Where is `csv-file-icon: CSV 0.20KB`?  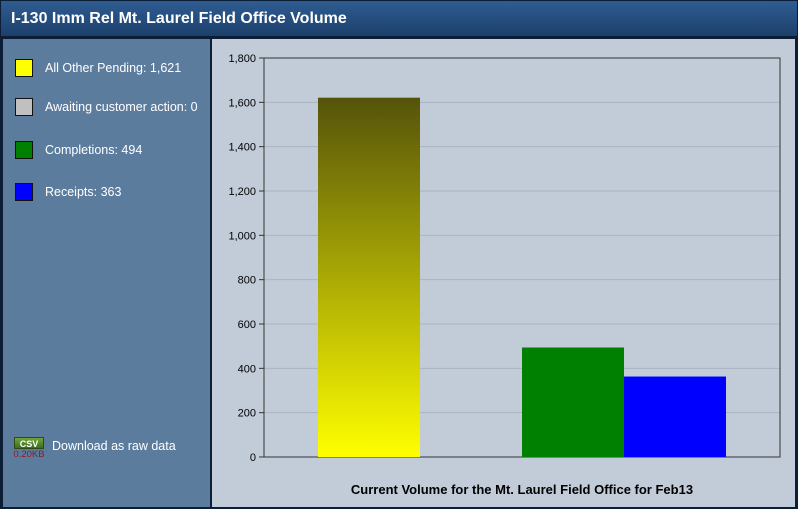 csv-file-icon: CSV 0.20KB is located at coordinates (29, 448).